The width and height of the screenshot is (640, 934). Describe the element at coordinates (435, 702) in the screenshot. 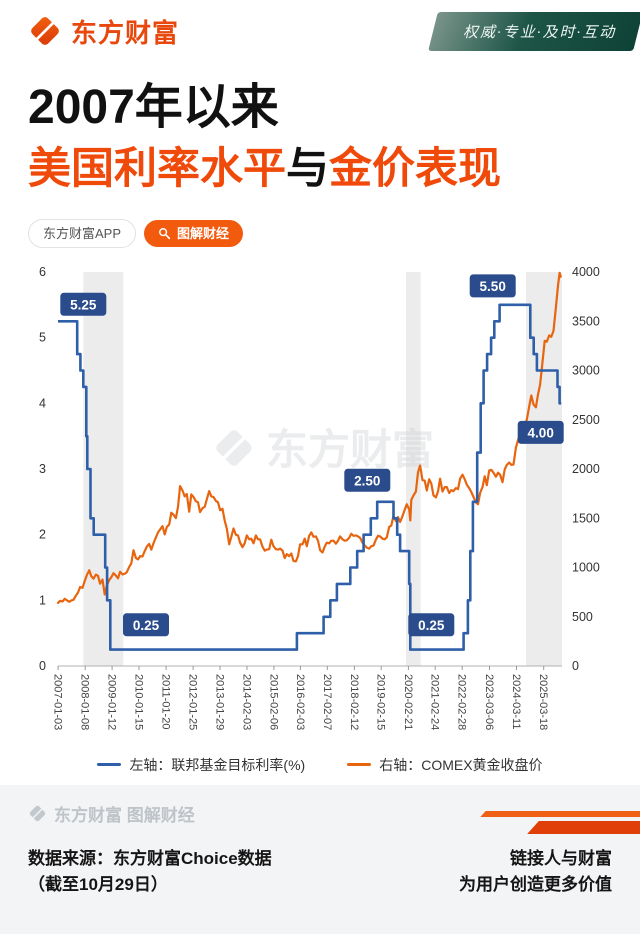

I see `svg-text: 2021-02-24` at that location.